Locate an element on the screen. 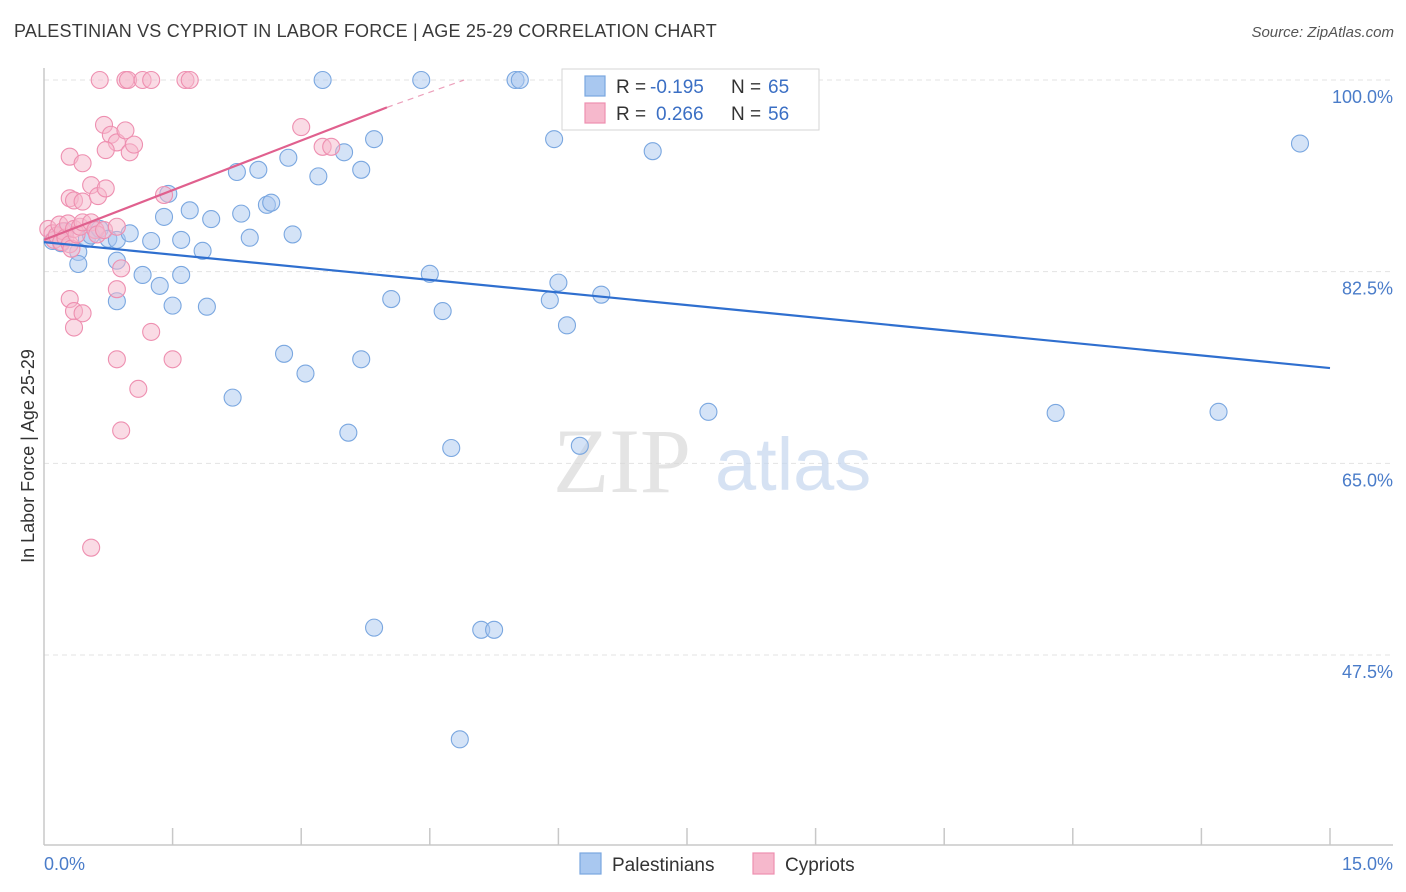  trend-line-palestinians is located at coordinates (687, 305).